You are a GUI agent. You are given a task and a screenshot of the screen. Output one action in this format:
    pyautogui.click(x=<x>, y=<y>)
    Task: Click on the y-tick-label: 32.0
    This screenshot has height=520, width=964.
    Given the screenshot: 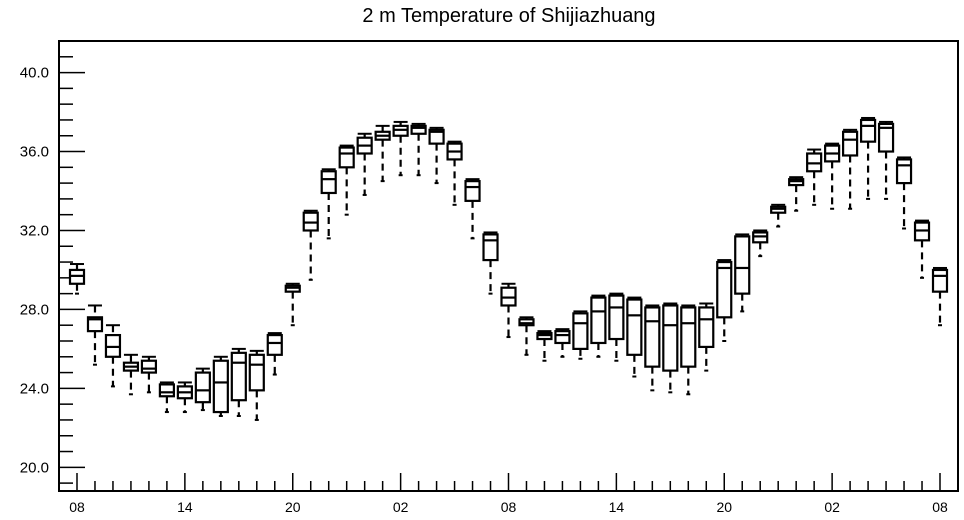 What is the action you would take?
    pyautogui.click(x=34, y=230)
    